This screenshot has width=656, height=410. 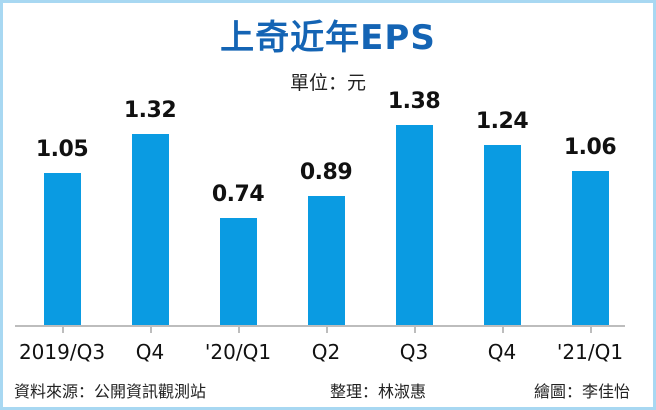 What do you see at coordinates (238, 194) in the screenshot?
I see `value-label: 0.74` at bounding box center [238, 194].